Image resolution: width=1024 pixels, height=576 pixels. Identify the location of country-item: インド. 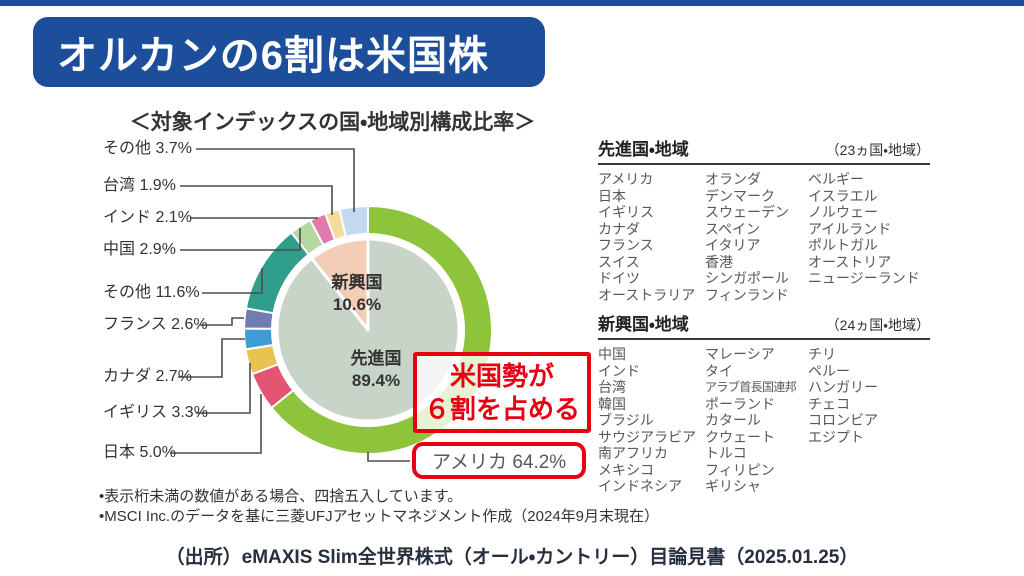
(619, 370).